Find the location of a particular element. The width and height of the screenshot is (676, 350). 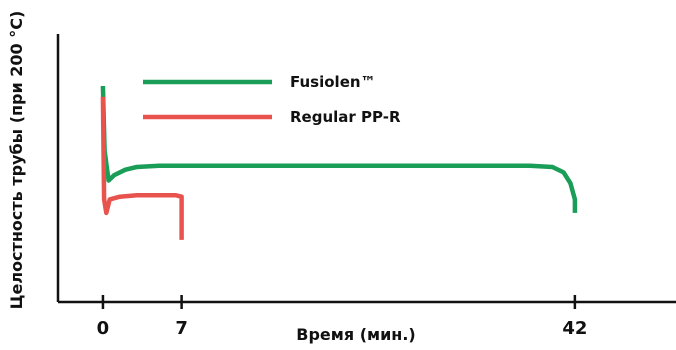

x-tick-label: 7 is located at coordinates (181, 328).